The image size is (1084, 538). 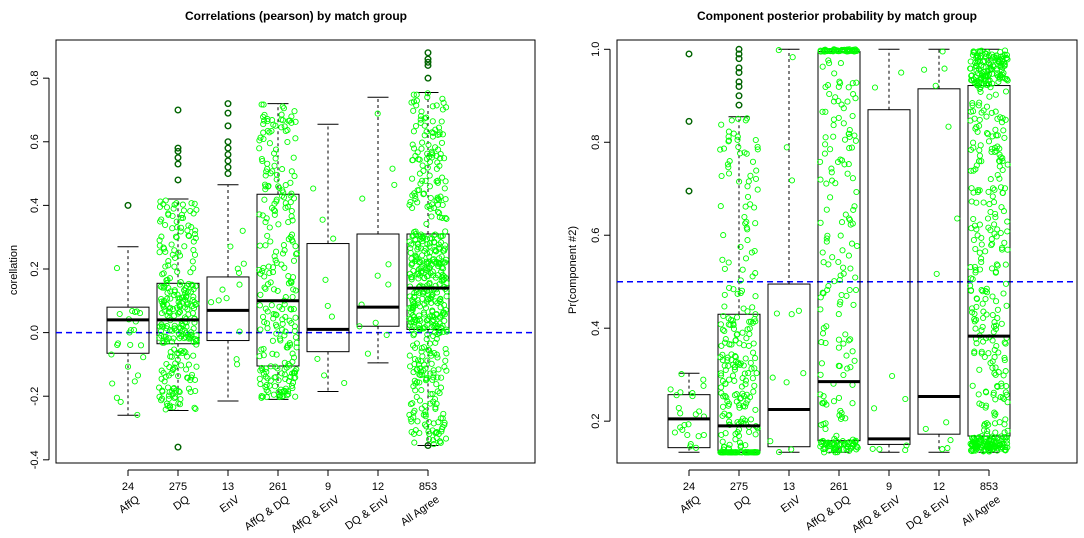 I want to click on iqr-box, so click(x=889, y=277).